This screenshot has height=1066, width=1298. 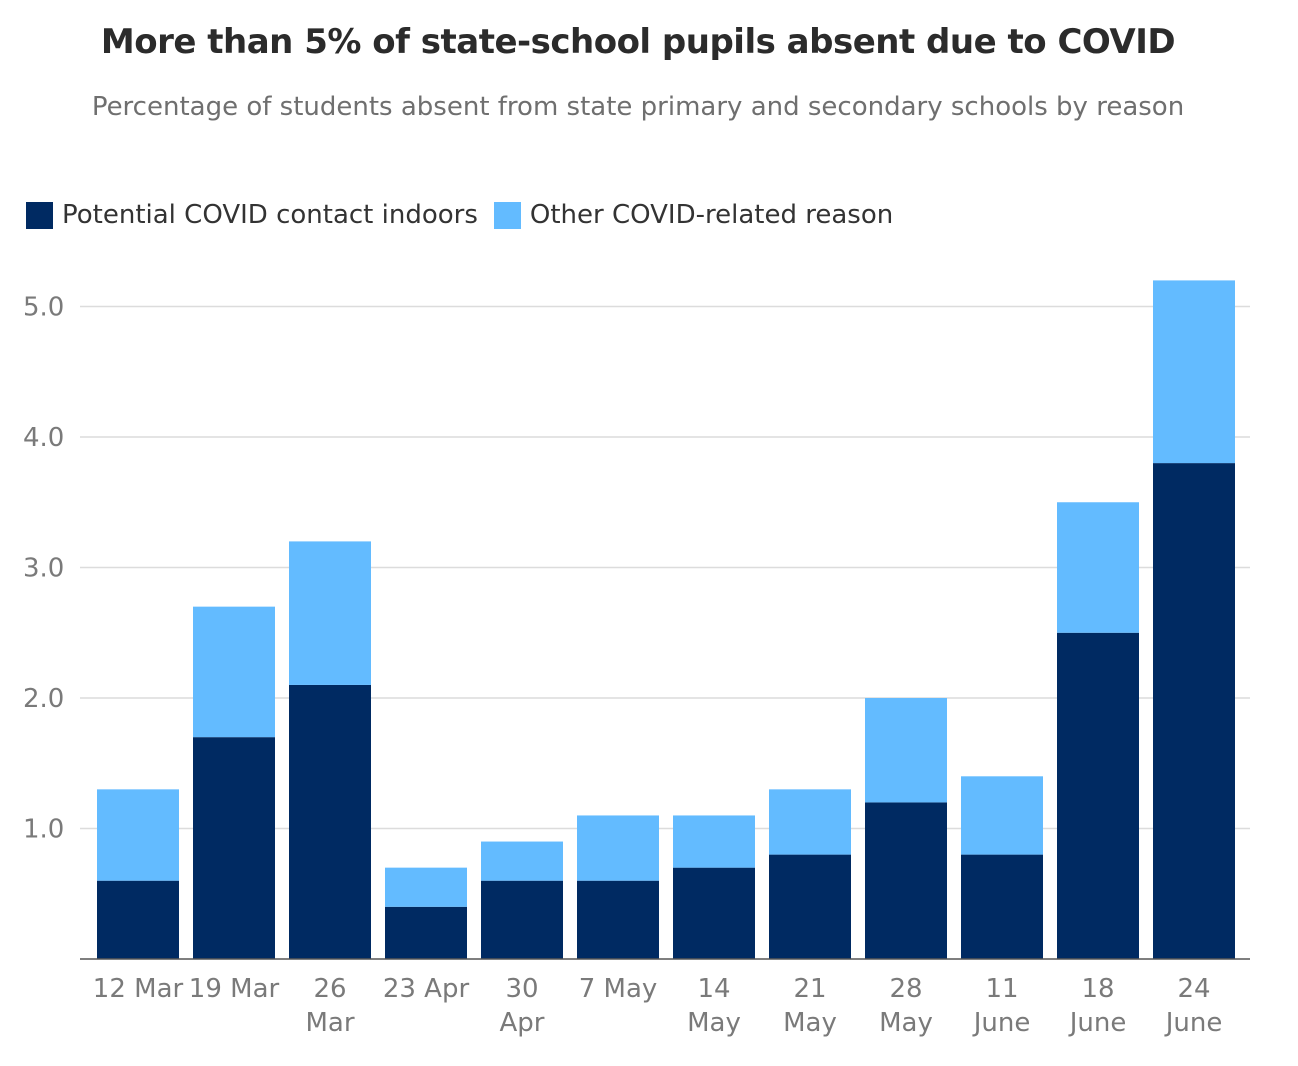 What do you see at coordinates (1097, 989) in the screenshot?
I see `x-tick-label: 18` at bounding box center [1097, 989].